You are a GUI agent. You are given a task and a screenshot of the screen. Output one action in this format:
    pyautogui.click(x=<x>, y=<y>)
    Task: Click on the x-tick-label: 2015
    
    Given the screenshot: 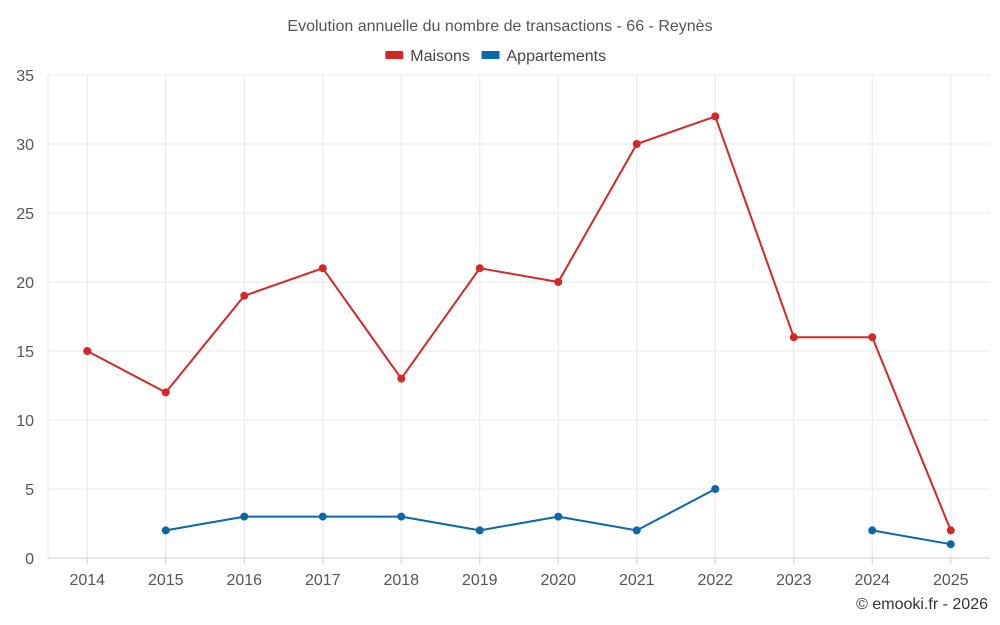 What is the action you would take?
    pyautogui.click(x=166, y=580)
    